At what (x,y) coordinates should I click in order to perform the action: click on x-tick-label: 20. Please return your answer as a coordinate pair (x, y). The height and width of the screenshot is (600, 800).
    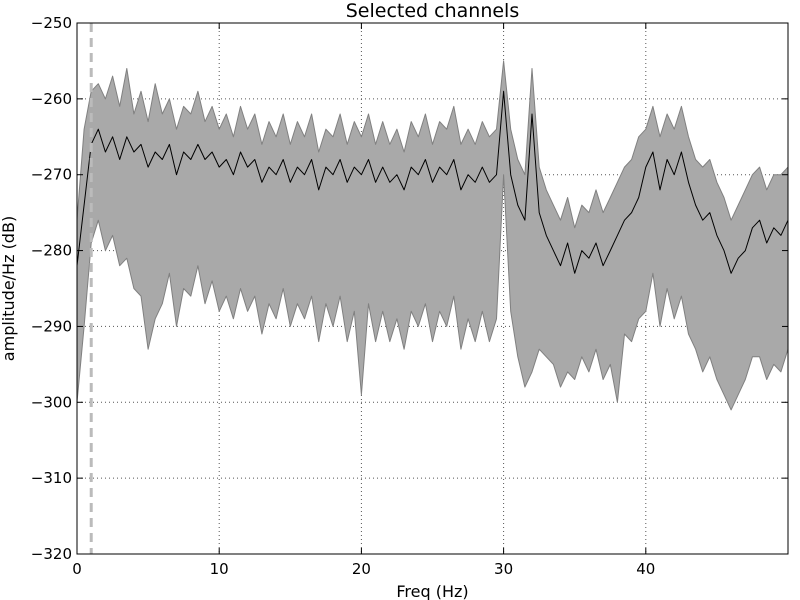
    Looking at the image, I should click on (361, 569).